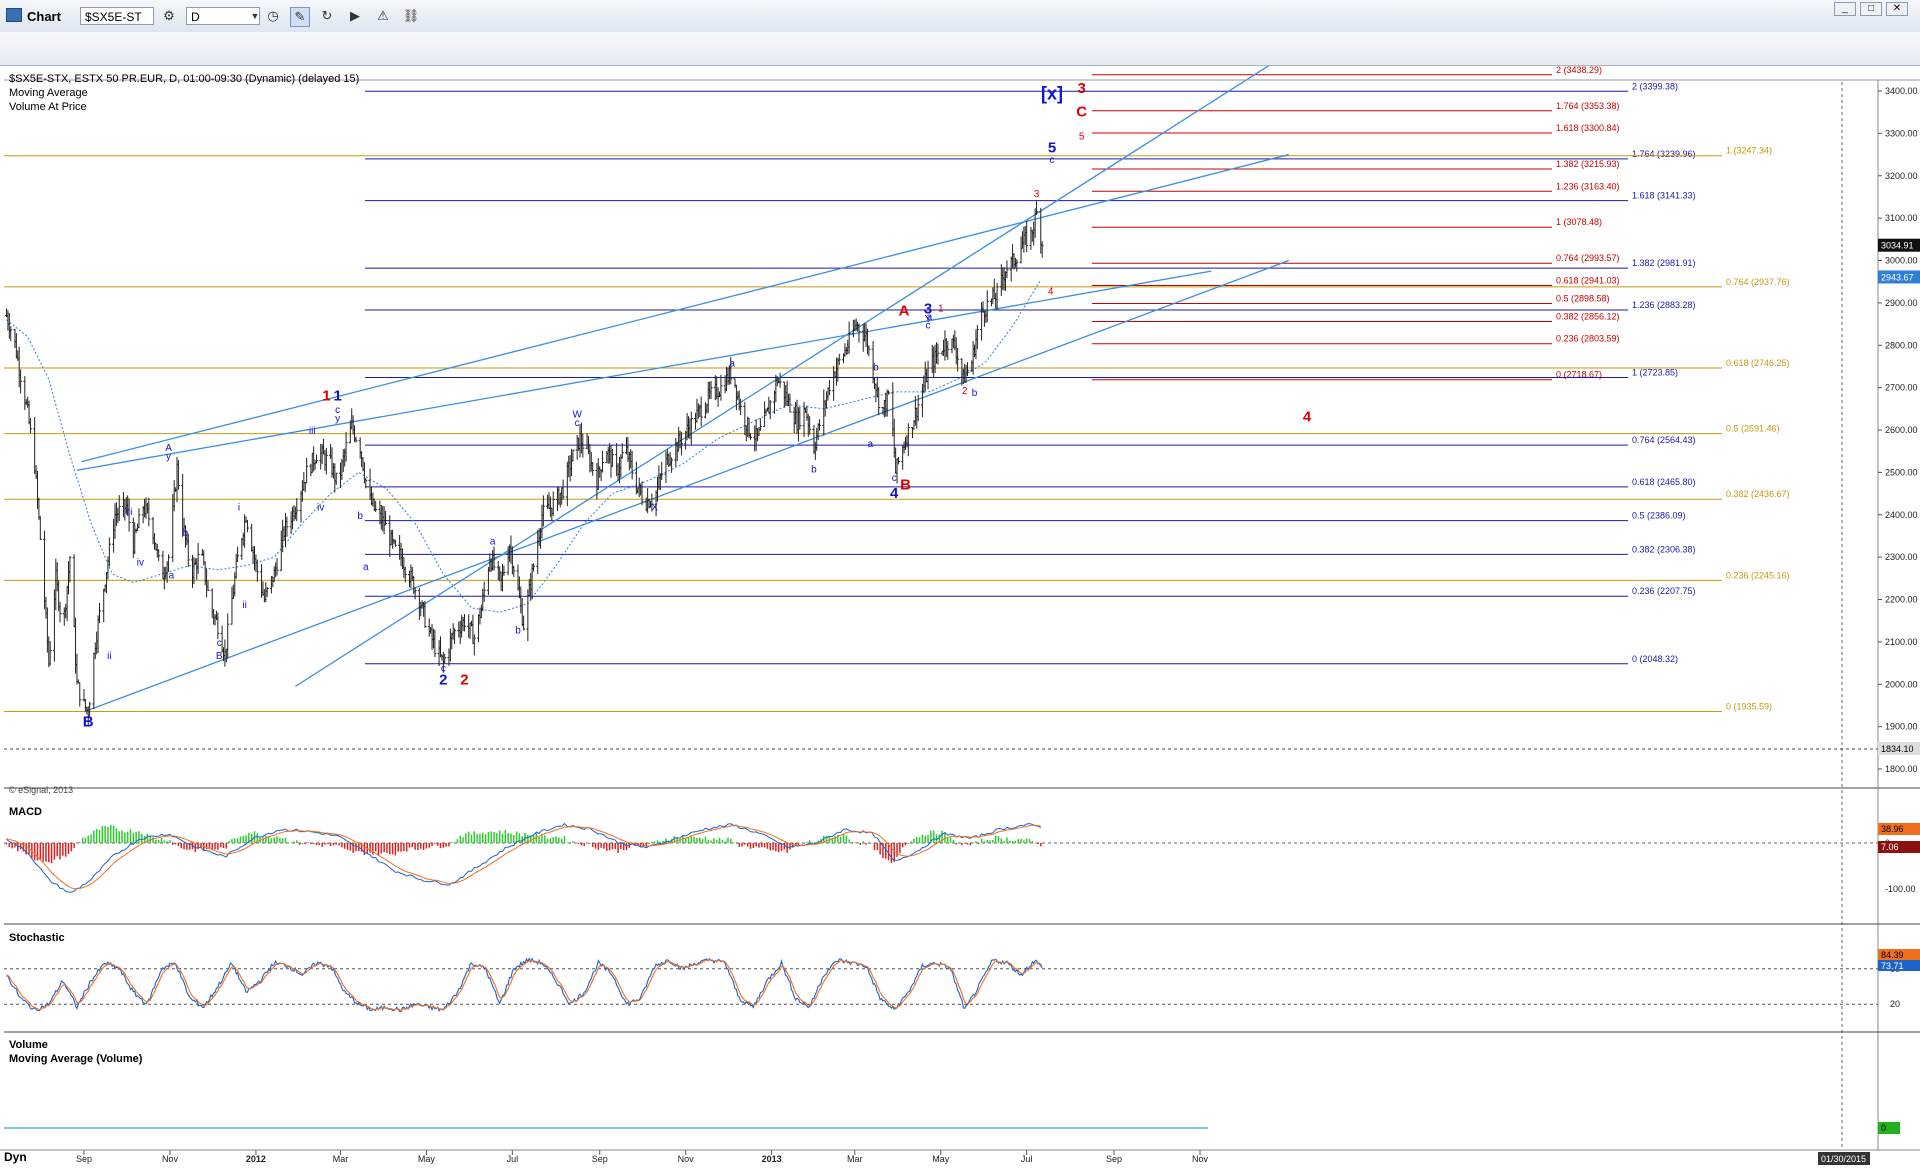 This screenshot has width=1920, height=1170. I want to click on maximize-button: □, so click(1871, 9).